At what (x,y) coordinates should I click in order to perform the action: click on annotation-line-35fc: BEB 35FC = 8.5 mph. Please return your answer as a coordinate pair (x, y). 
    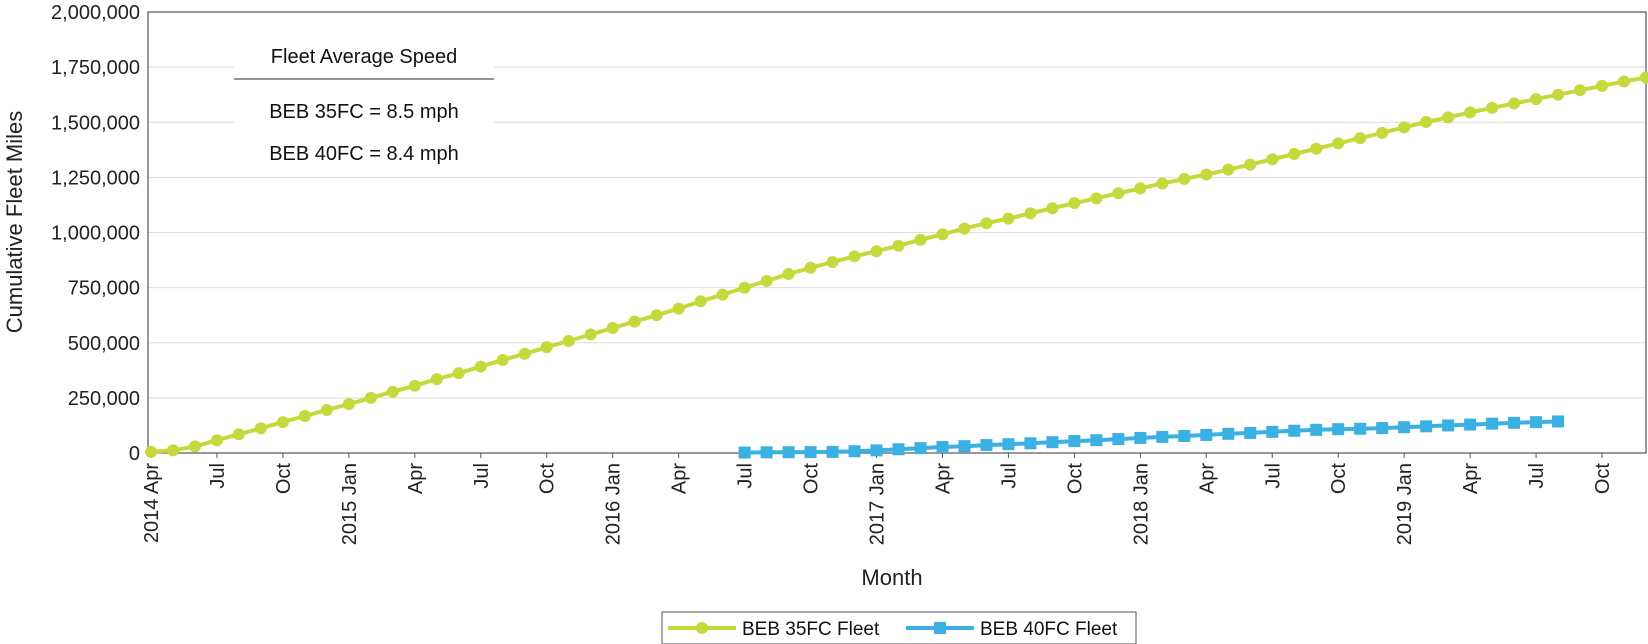
    Looking at the image, I should click on (364, 112).